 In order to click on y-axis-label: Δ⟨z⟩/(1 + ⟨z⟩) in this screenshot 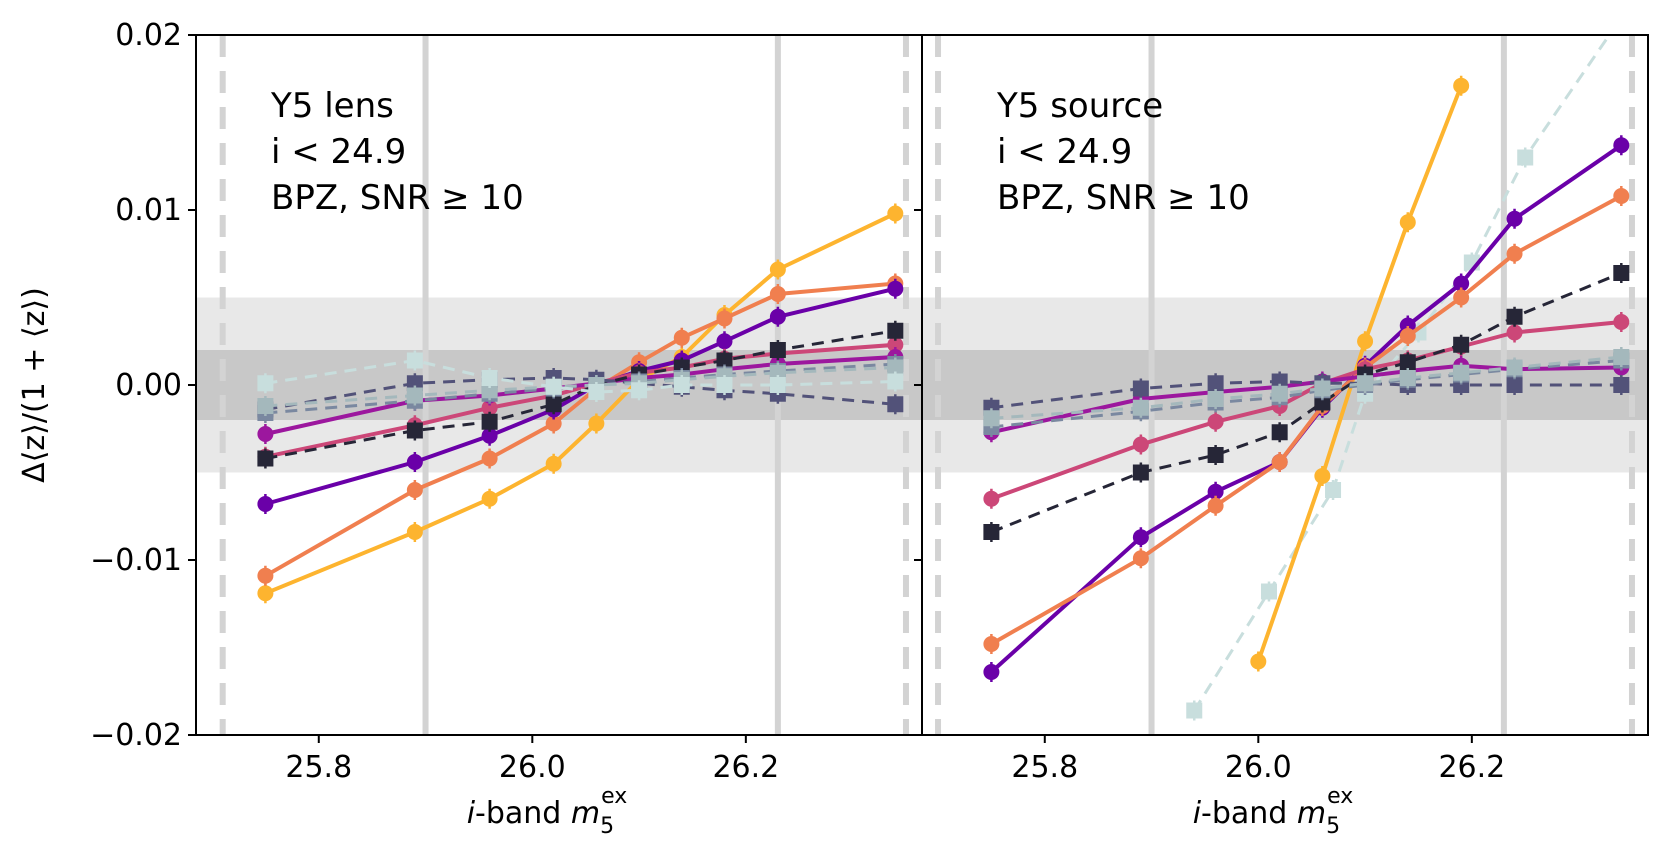, I will do `click(34, 385)`.